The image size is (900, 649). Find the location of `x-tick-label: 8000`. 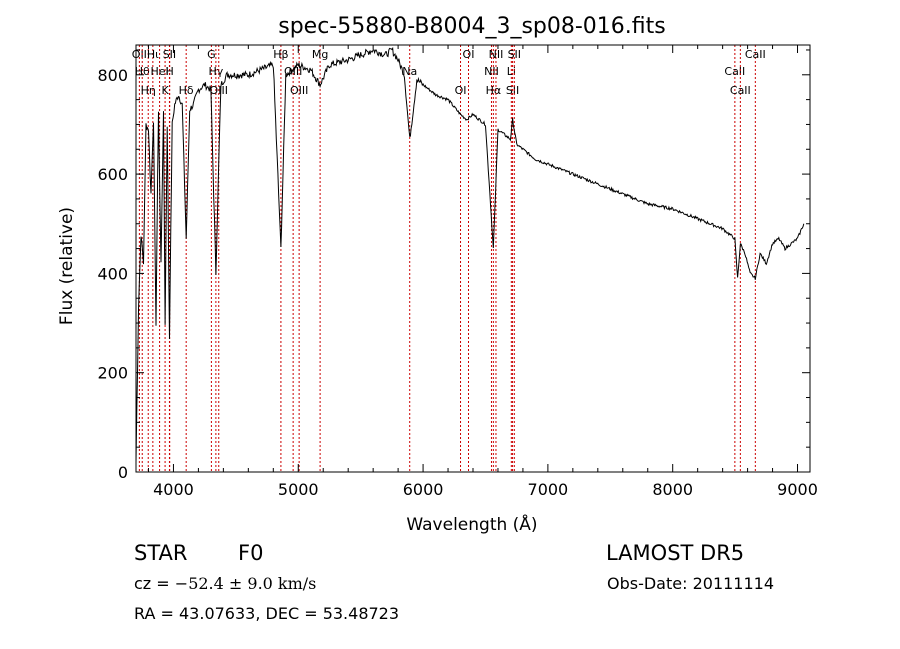

x-tick-label: 8000 is located at coordinates (672, 489).